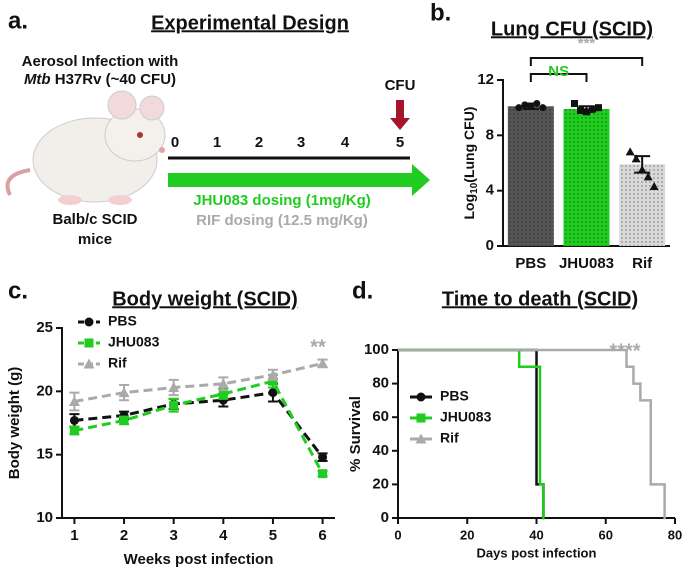 This screenshot has width=685, height=572. Describe the element at coordinates (586, 263) in the screenshot. I see `x-tick-label: JHU083` at that location.